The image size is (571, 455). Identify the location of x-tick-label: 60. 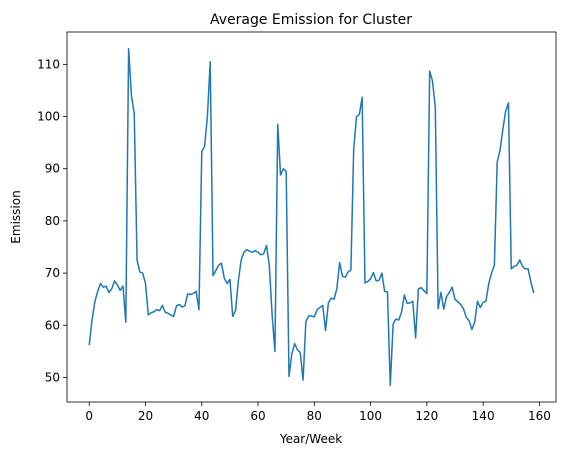
(257, 416).